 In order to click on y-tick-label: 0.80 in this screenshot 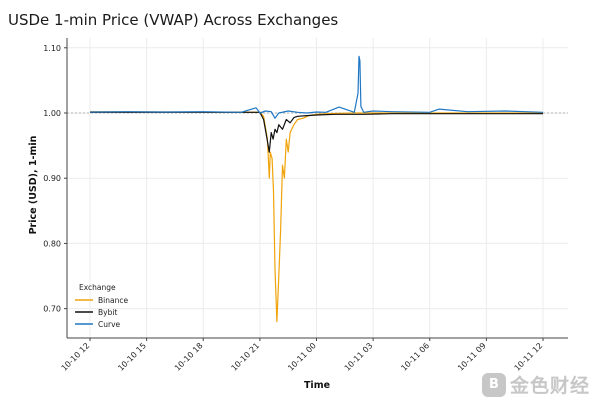, I will do `click(52, 243)`.